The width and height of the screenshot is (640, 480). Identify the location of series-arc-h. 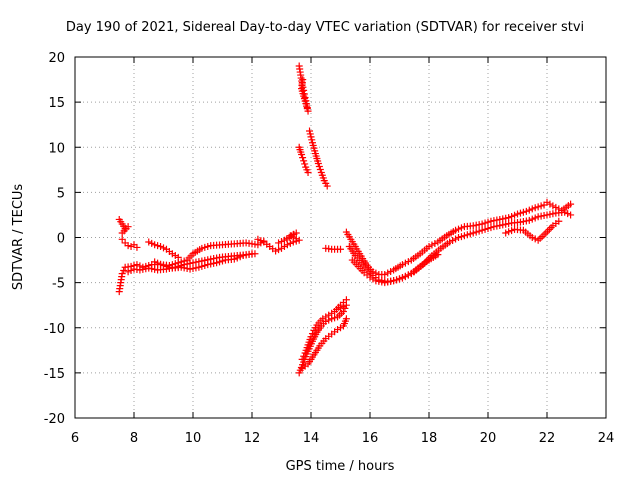
(303, 88).